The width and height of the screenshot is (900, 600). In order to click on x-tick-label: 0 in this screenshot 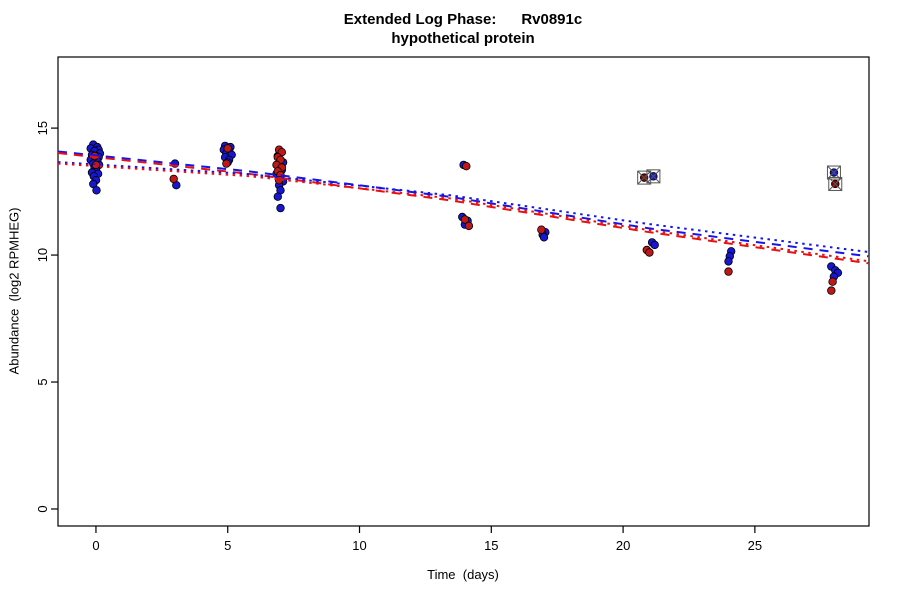, I will do `click(95, 545)`.